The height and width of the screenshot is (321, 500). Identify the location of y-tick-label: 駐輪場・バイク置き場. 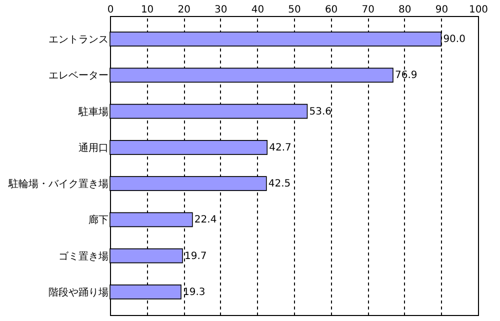
(58, 184).